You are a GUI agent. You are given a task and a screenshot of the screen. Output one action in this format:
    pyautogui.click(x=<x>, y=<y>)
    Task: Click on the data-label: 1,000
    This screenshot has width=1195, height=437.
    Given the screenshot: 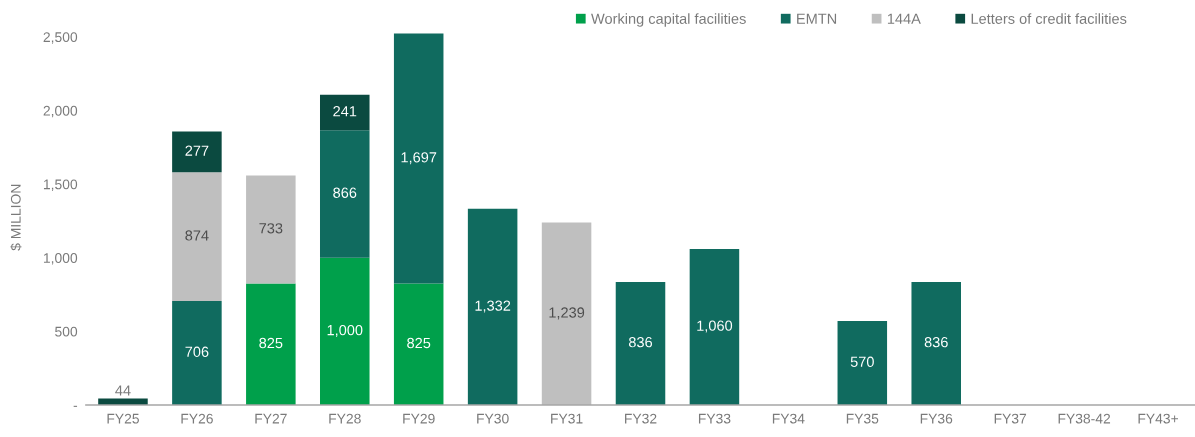 What is the action you would take?
    pyautogui.click(x=345, y=331)
    